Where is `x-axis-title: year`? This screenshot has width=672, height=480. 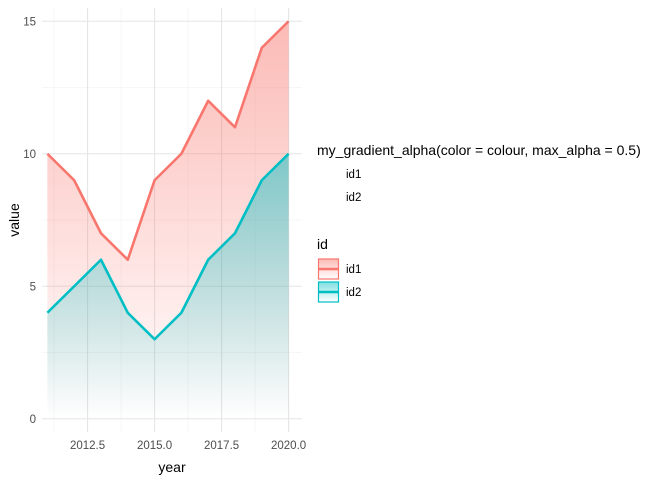 x-axis-title: year is located at coordinates (172, 467).